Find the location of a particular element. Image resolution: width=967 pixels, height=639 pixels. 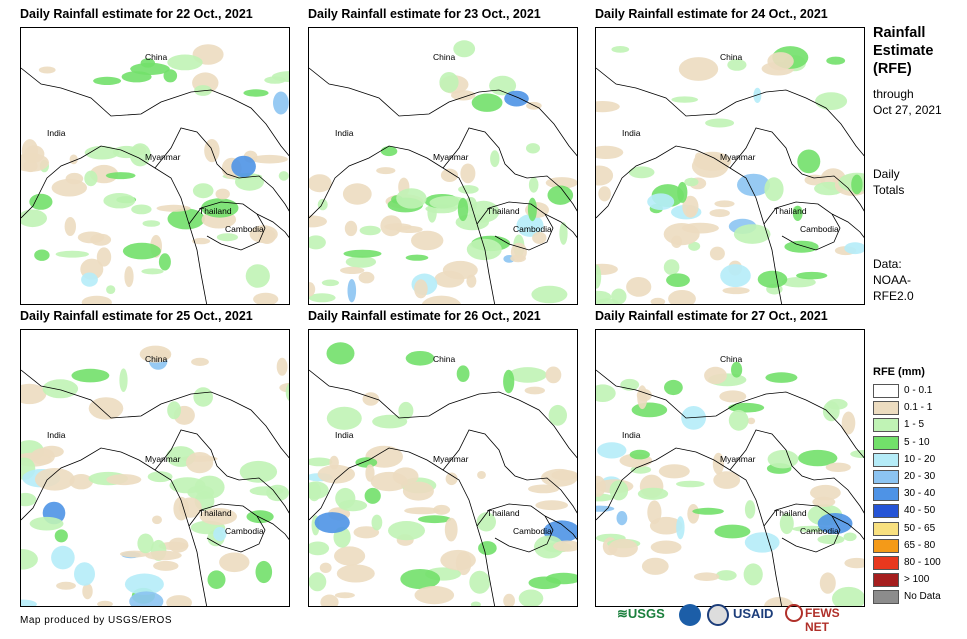

usaid-seal-icon is located at coordinates (718, 615).